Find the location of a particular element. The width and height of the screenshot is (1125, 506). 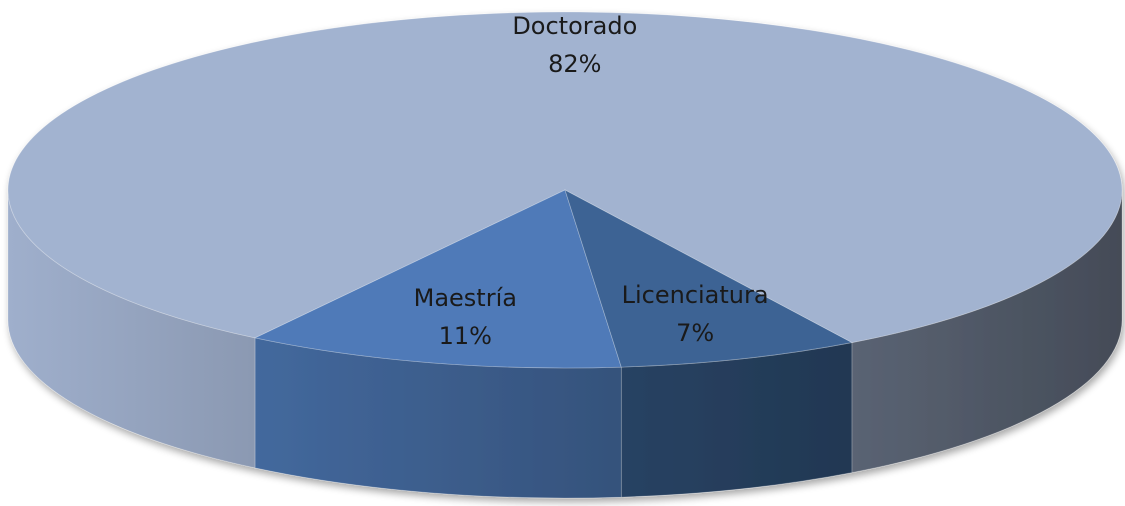

slice-label: Maestría is located at coordinates (465, 298).